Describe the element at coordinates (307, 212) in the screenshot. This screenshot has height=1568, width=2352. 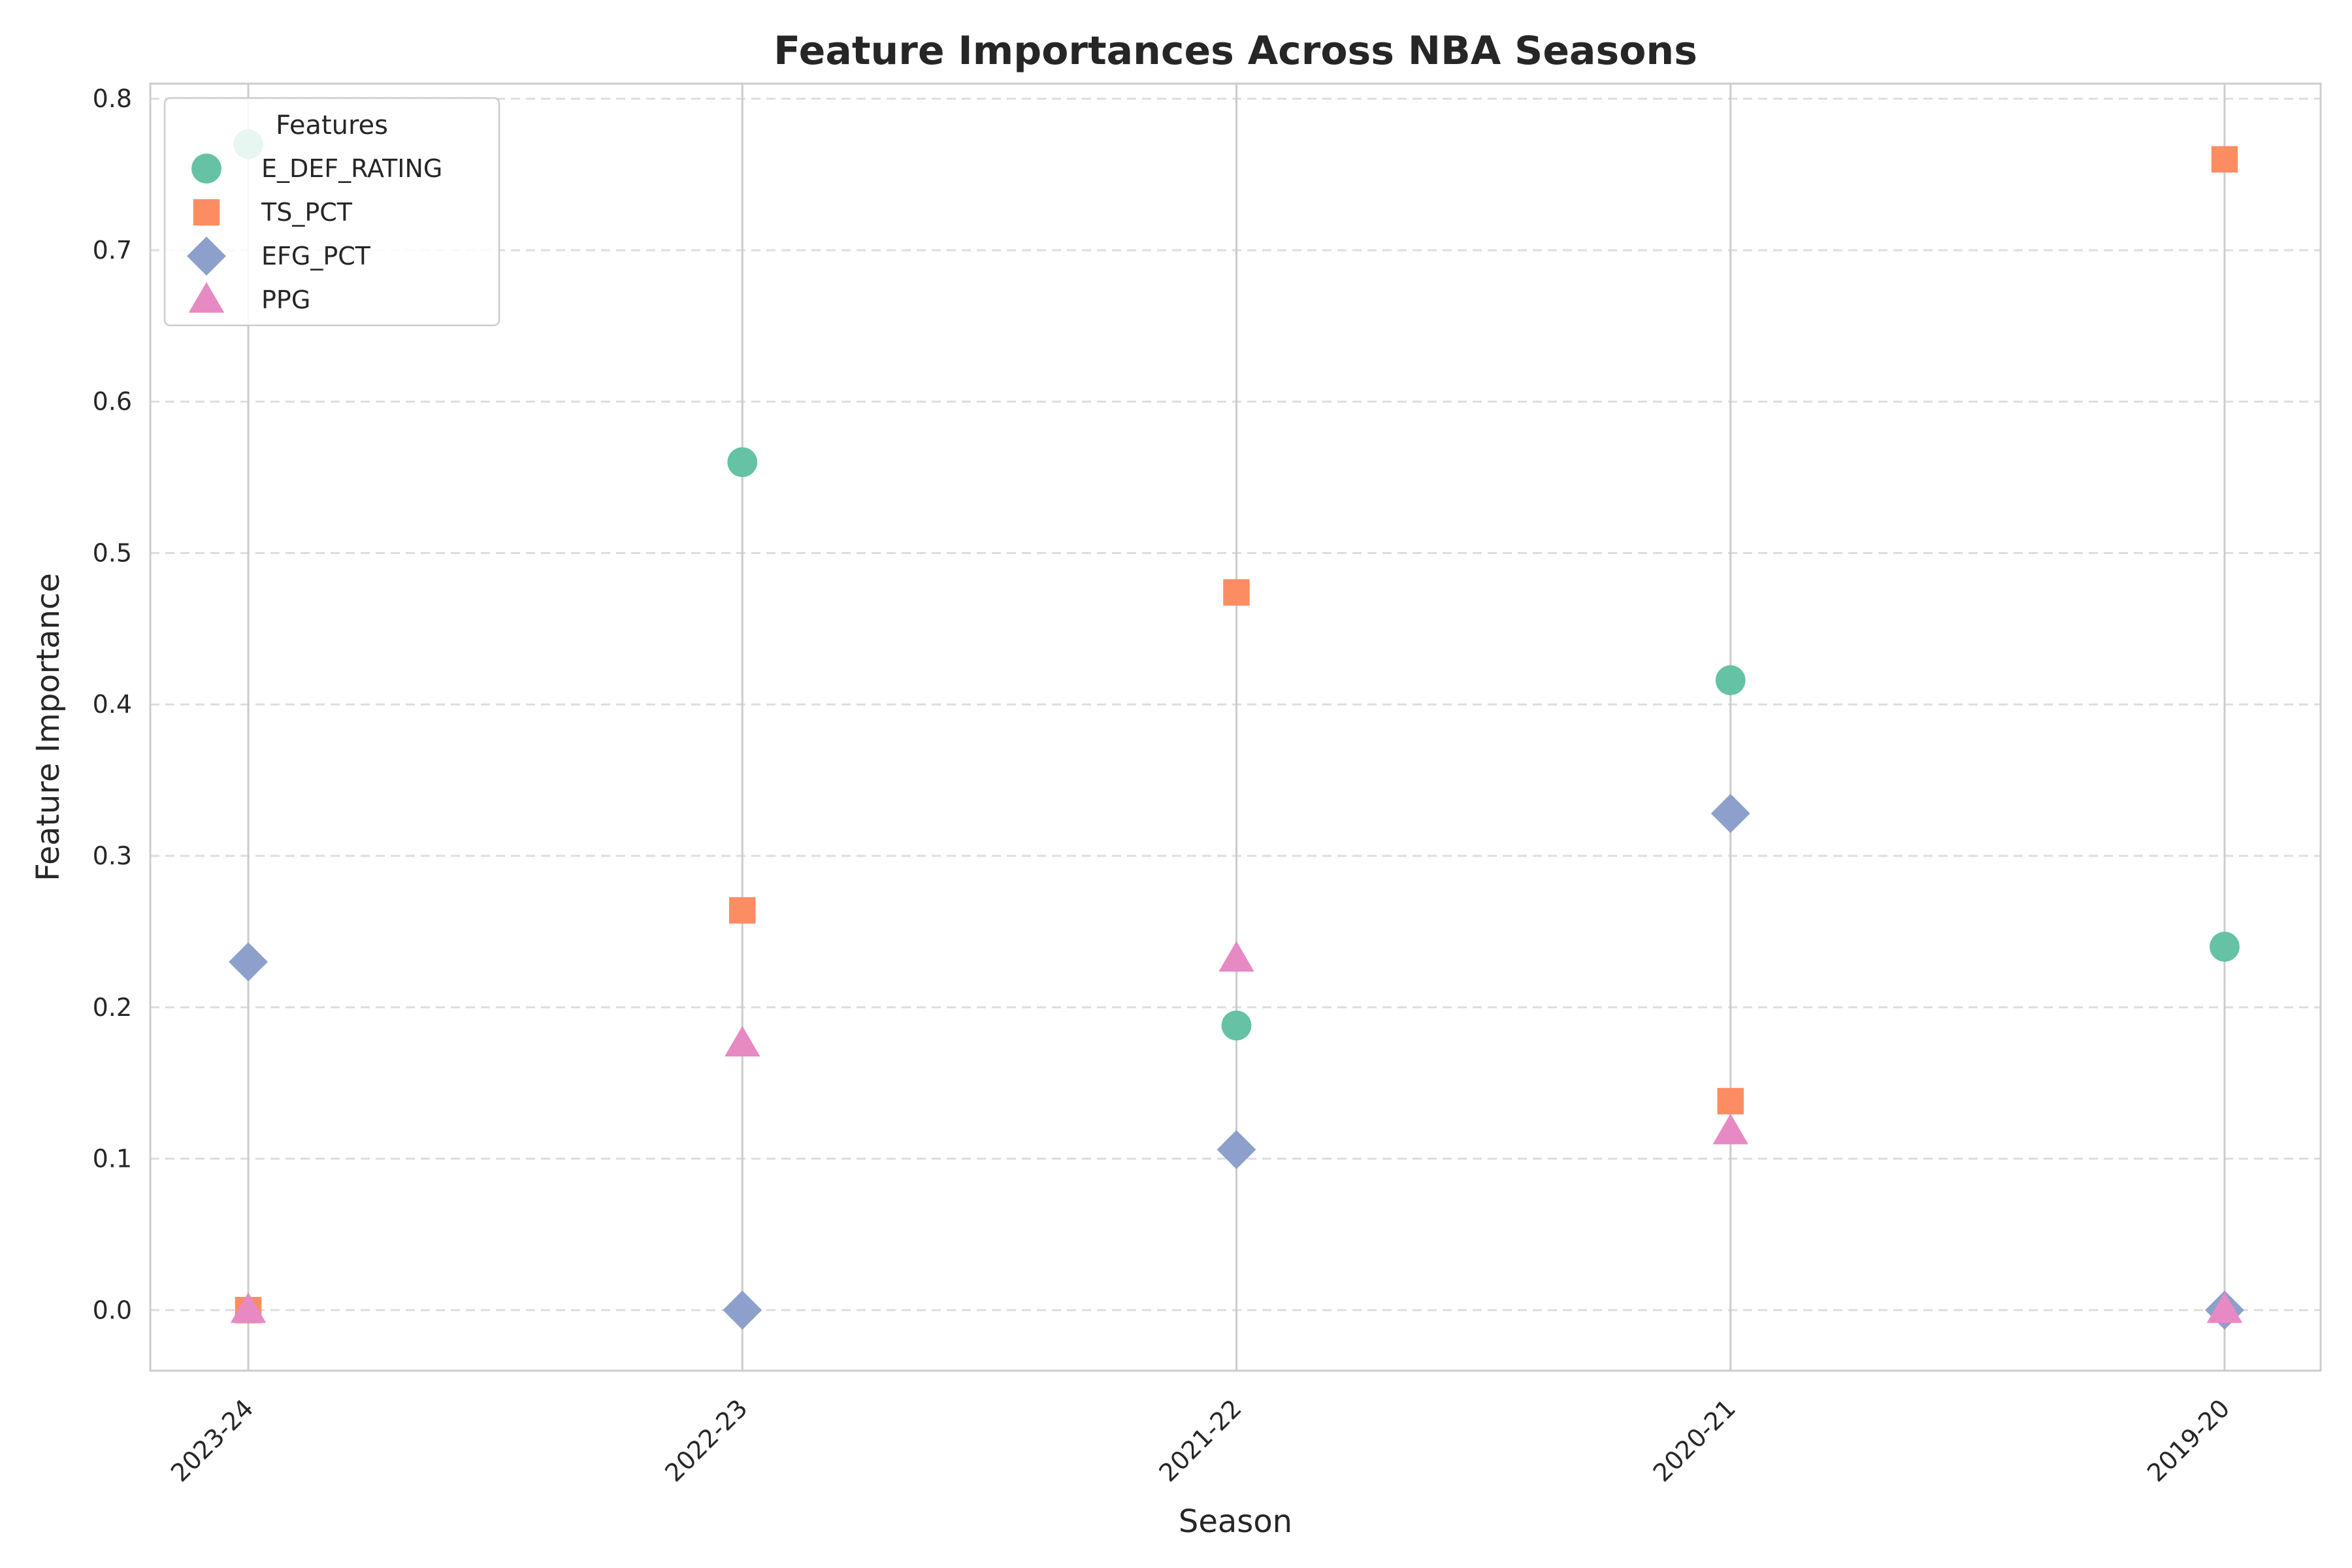
I see `legend-label: TS_PCT` at that location.